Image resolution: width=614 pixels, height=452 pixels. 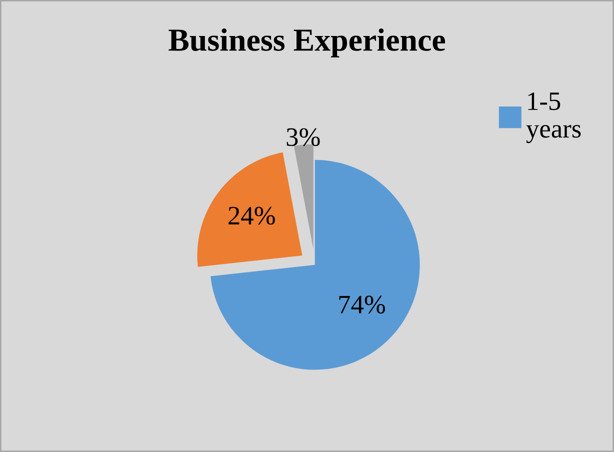 I want to click on data-label: 74%, so click(x=362, y=305).